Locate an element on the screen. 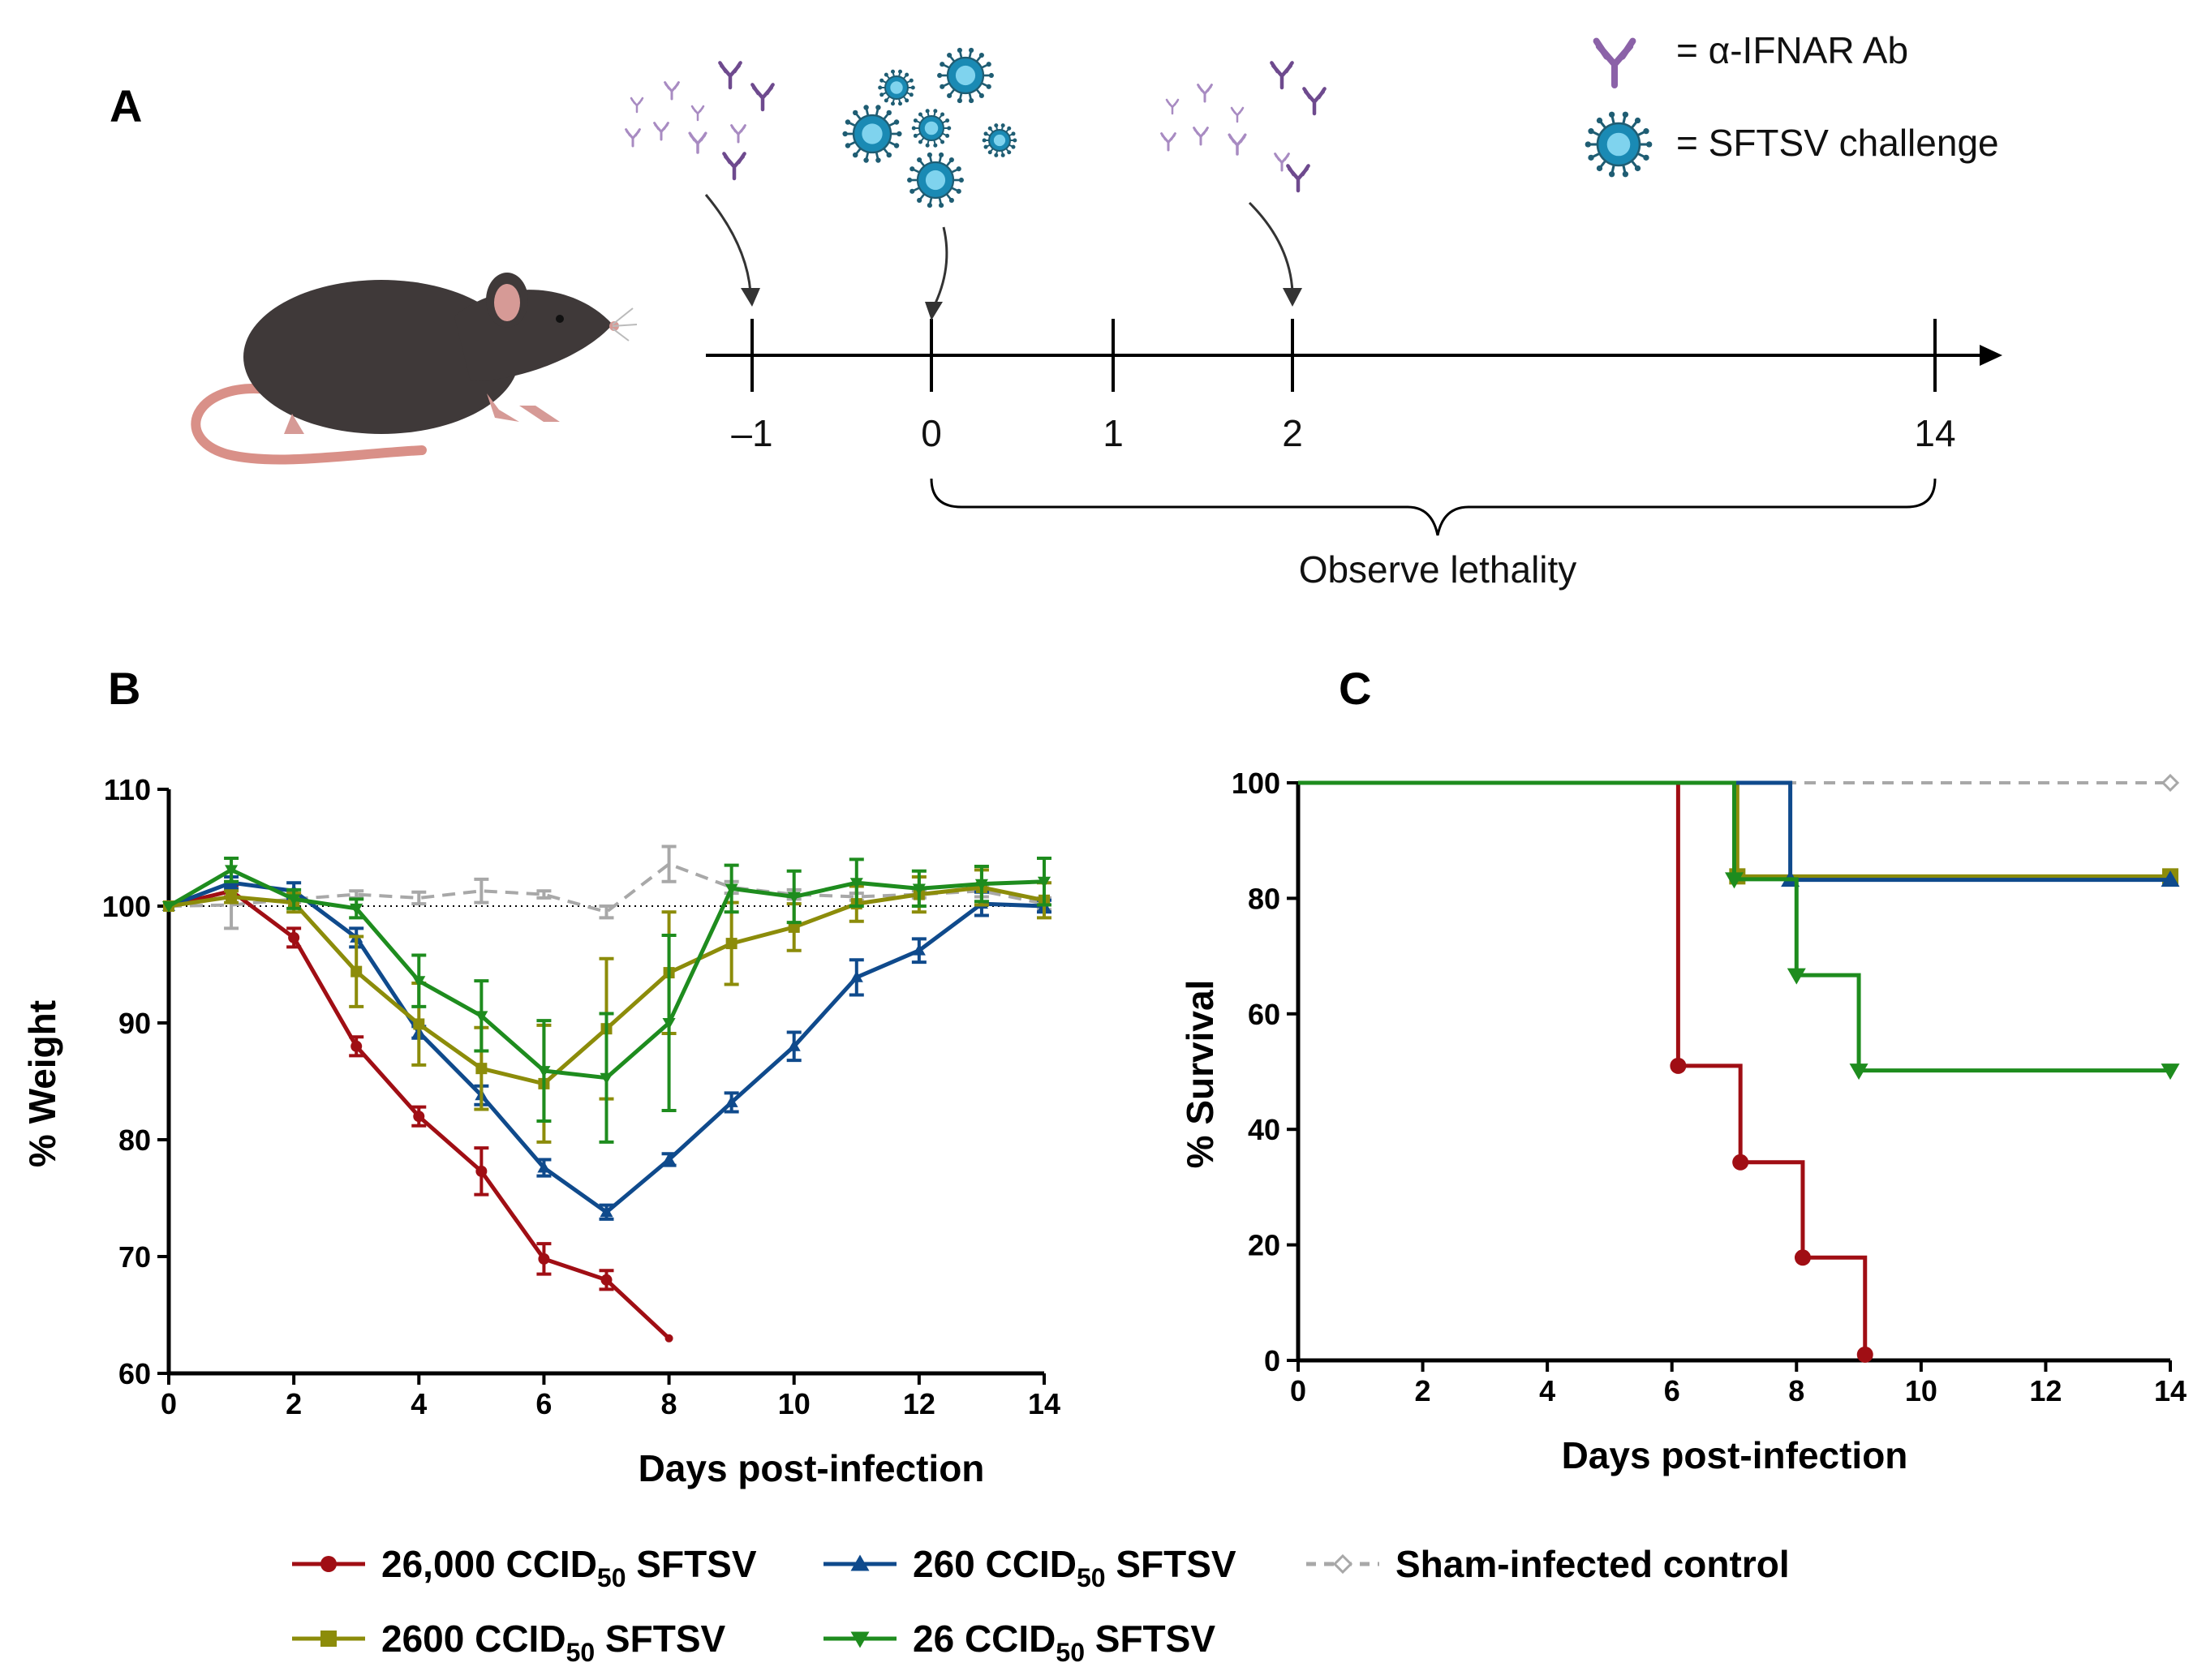 The height and width of the screenshot is (1680, 2206). legend-marker-triangle-down is located at coordinates (860, 1639).